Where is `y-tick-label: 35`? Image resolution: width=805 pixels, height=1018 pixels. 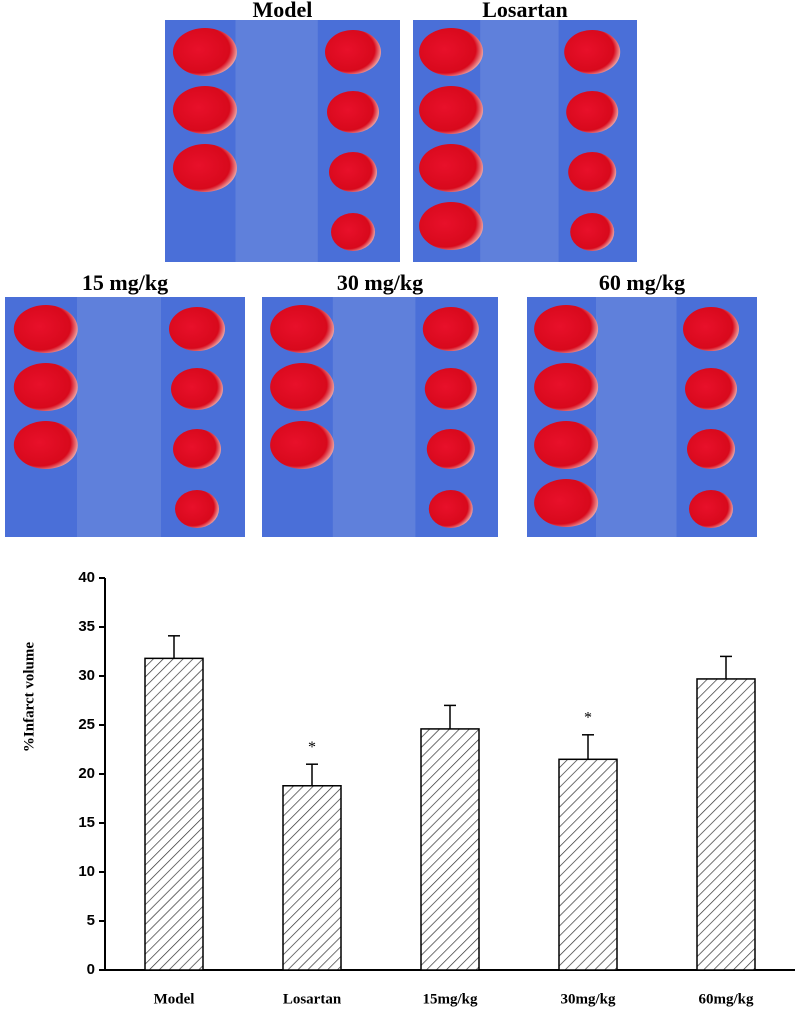
y-tick-label: 35 is located at coordinates (86, 626).